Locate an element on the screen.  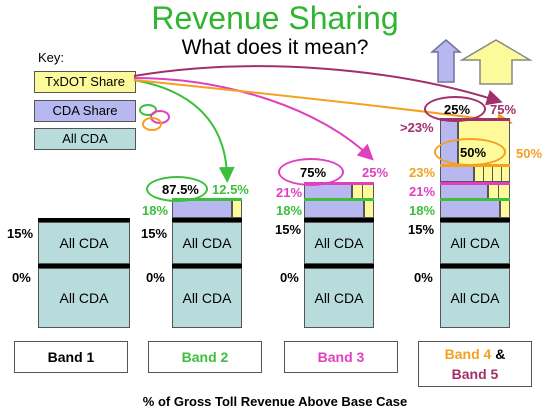
band3-0pct-label: 0% is located at coordinates (289, 277).